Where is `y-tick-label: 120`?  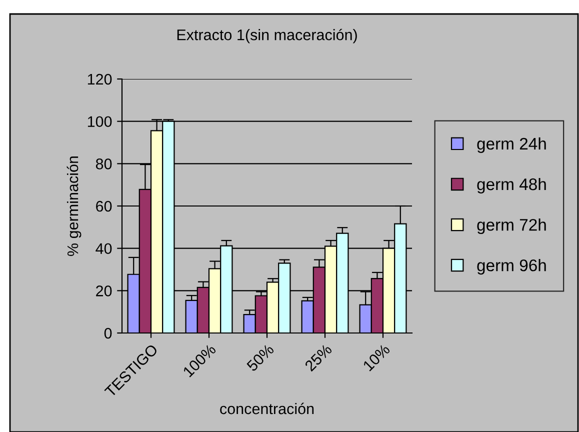 y-tick-label: 120 is located at coordinates (100, 79).